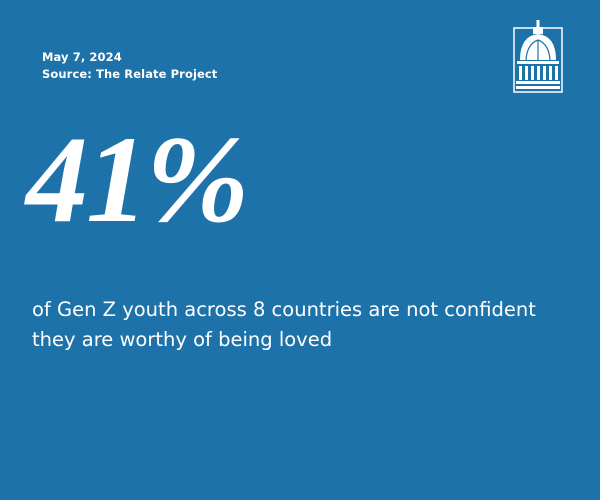 The width and height of the screenshot is (600, 500). Describe the element at coordinates (82, 57) in the screenshot. I see `date: May 7, 2024` at that location.